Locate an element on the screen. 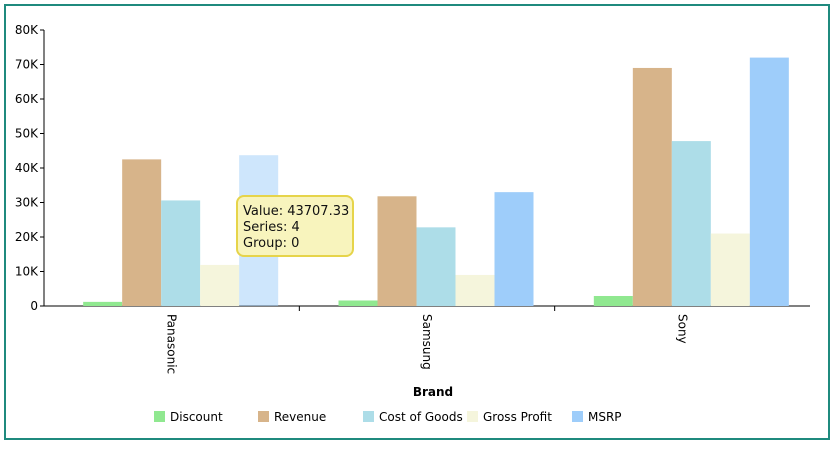 The width and height of the screenshot is (839, 450). tooltip-line: Group: 0 is located at coordinates (271, 243).